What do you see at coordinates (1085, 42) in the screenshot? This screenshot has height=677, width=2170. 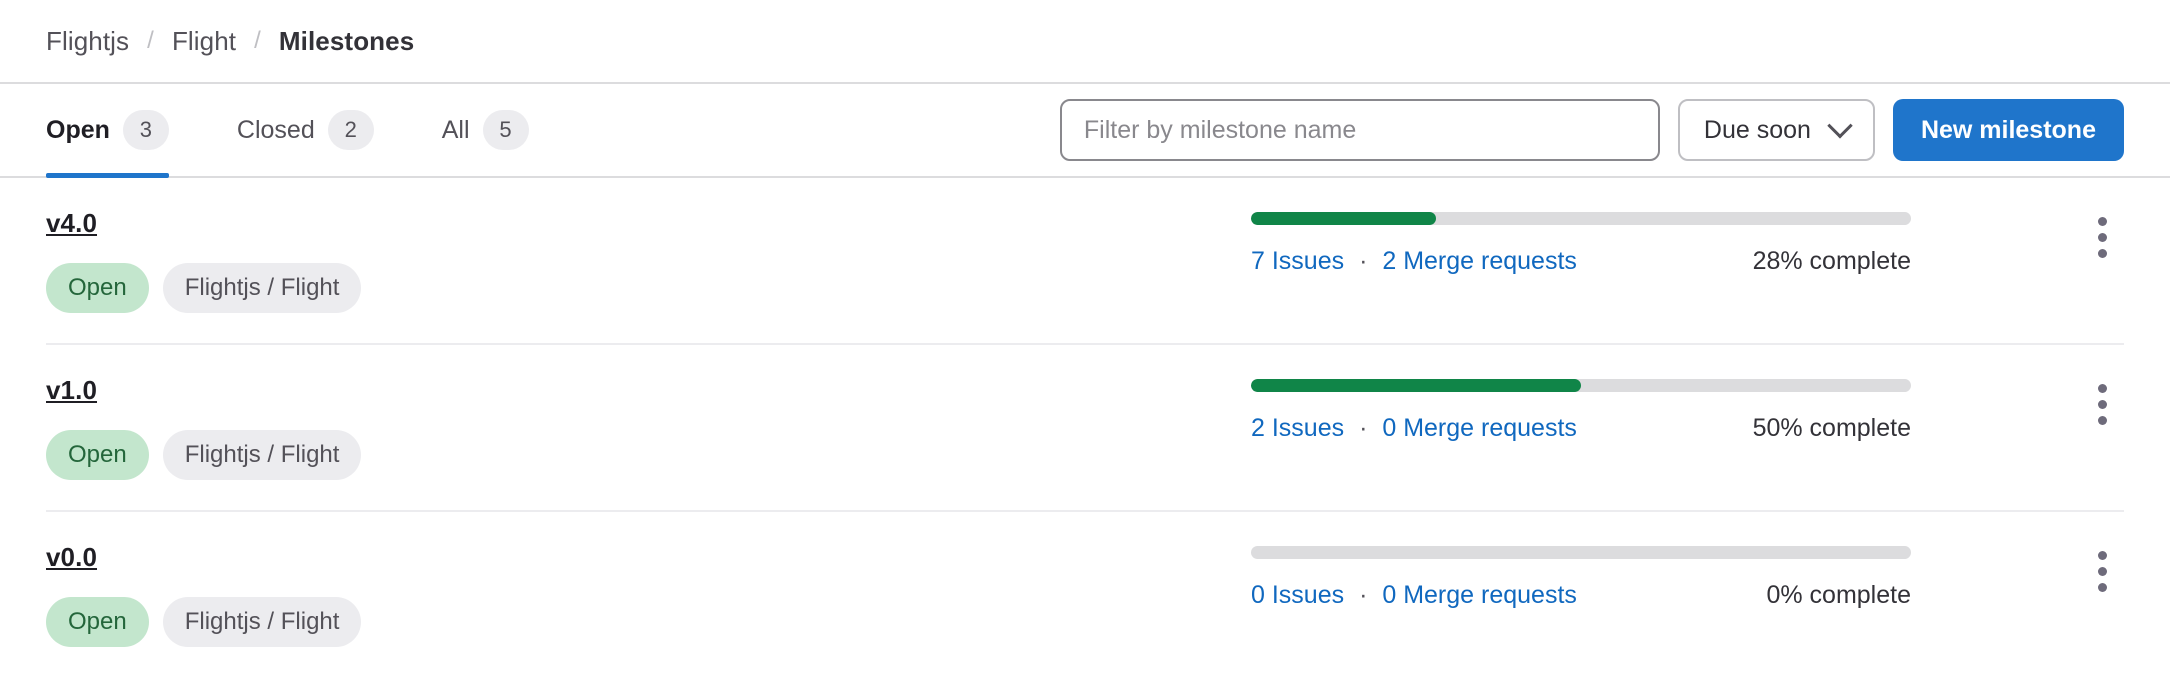 I see `breadcrumb-bar: Flightjs / Flight / Milestones` at bounding box center [1085, 42].